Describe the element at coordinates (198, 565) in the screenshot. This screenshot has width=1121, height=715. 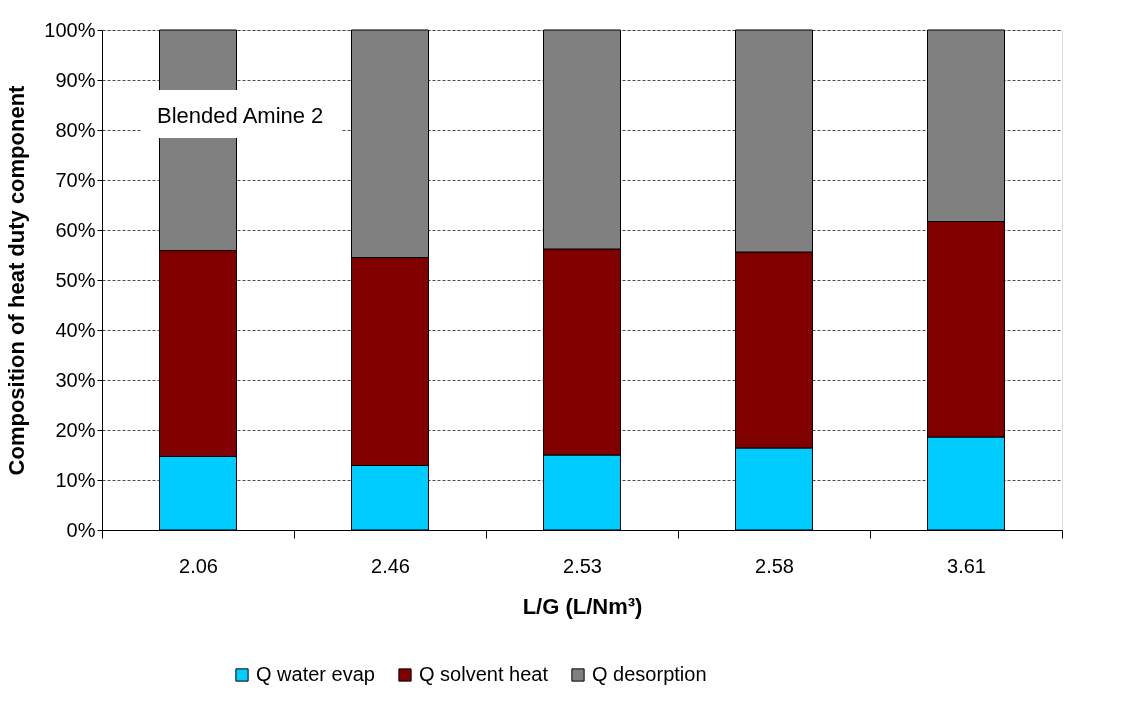
I see `x-tick-label: 2.06` at that location.